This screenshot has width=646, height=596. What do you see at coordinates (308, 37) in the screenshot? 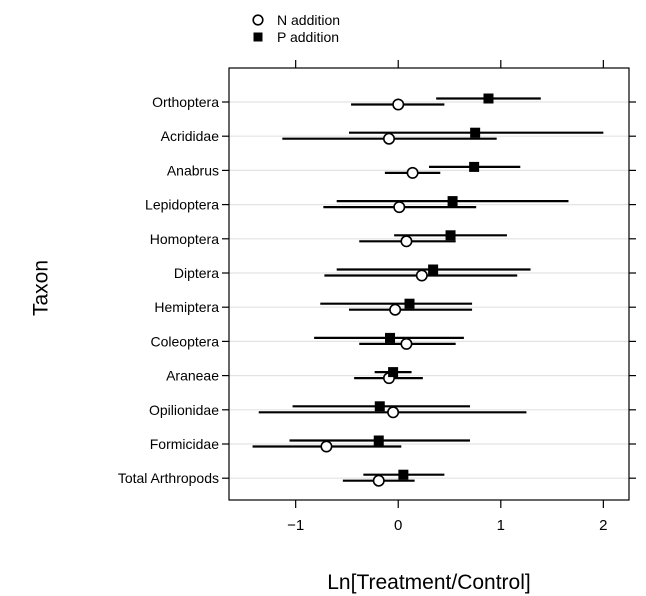
I see `legend-label: P addition` at bounding box center [308, 37].